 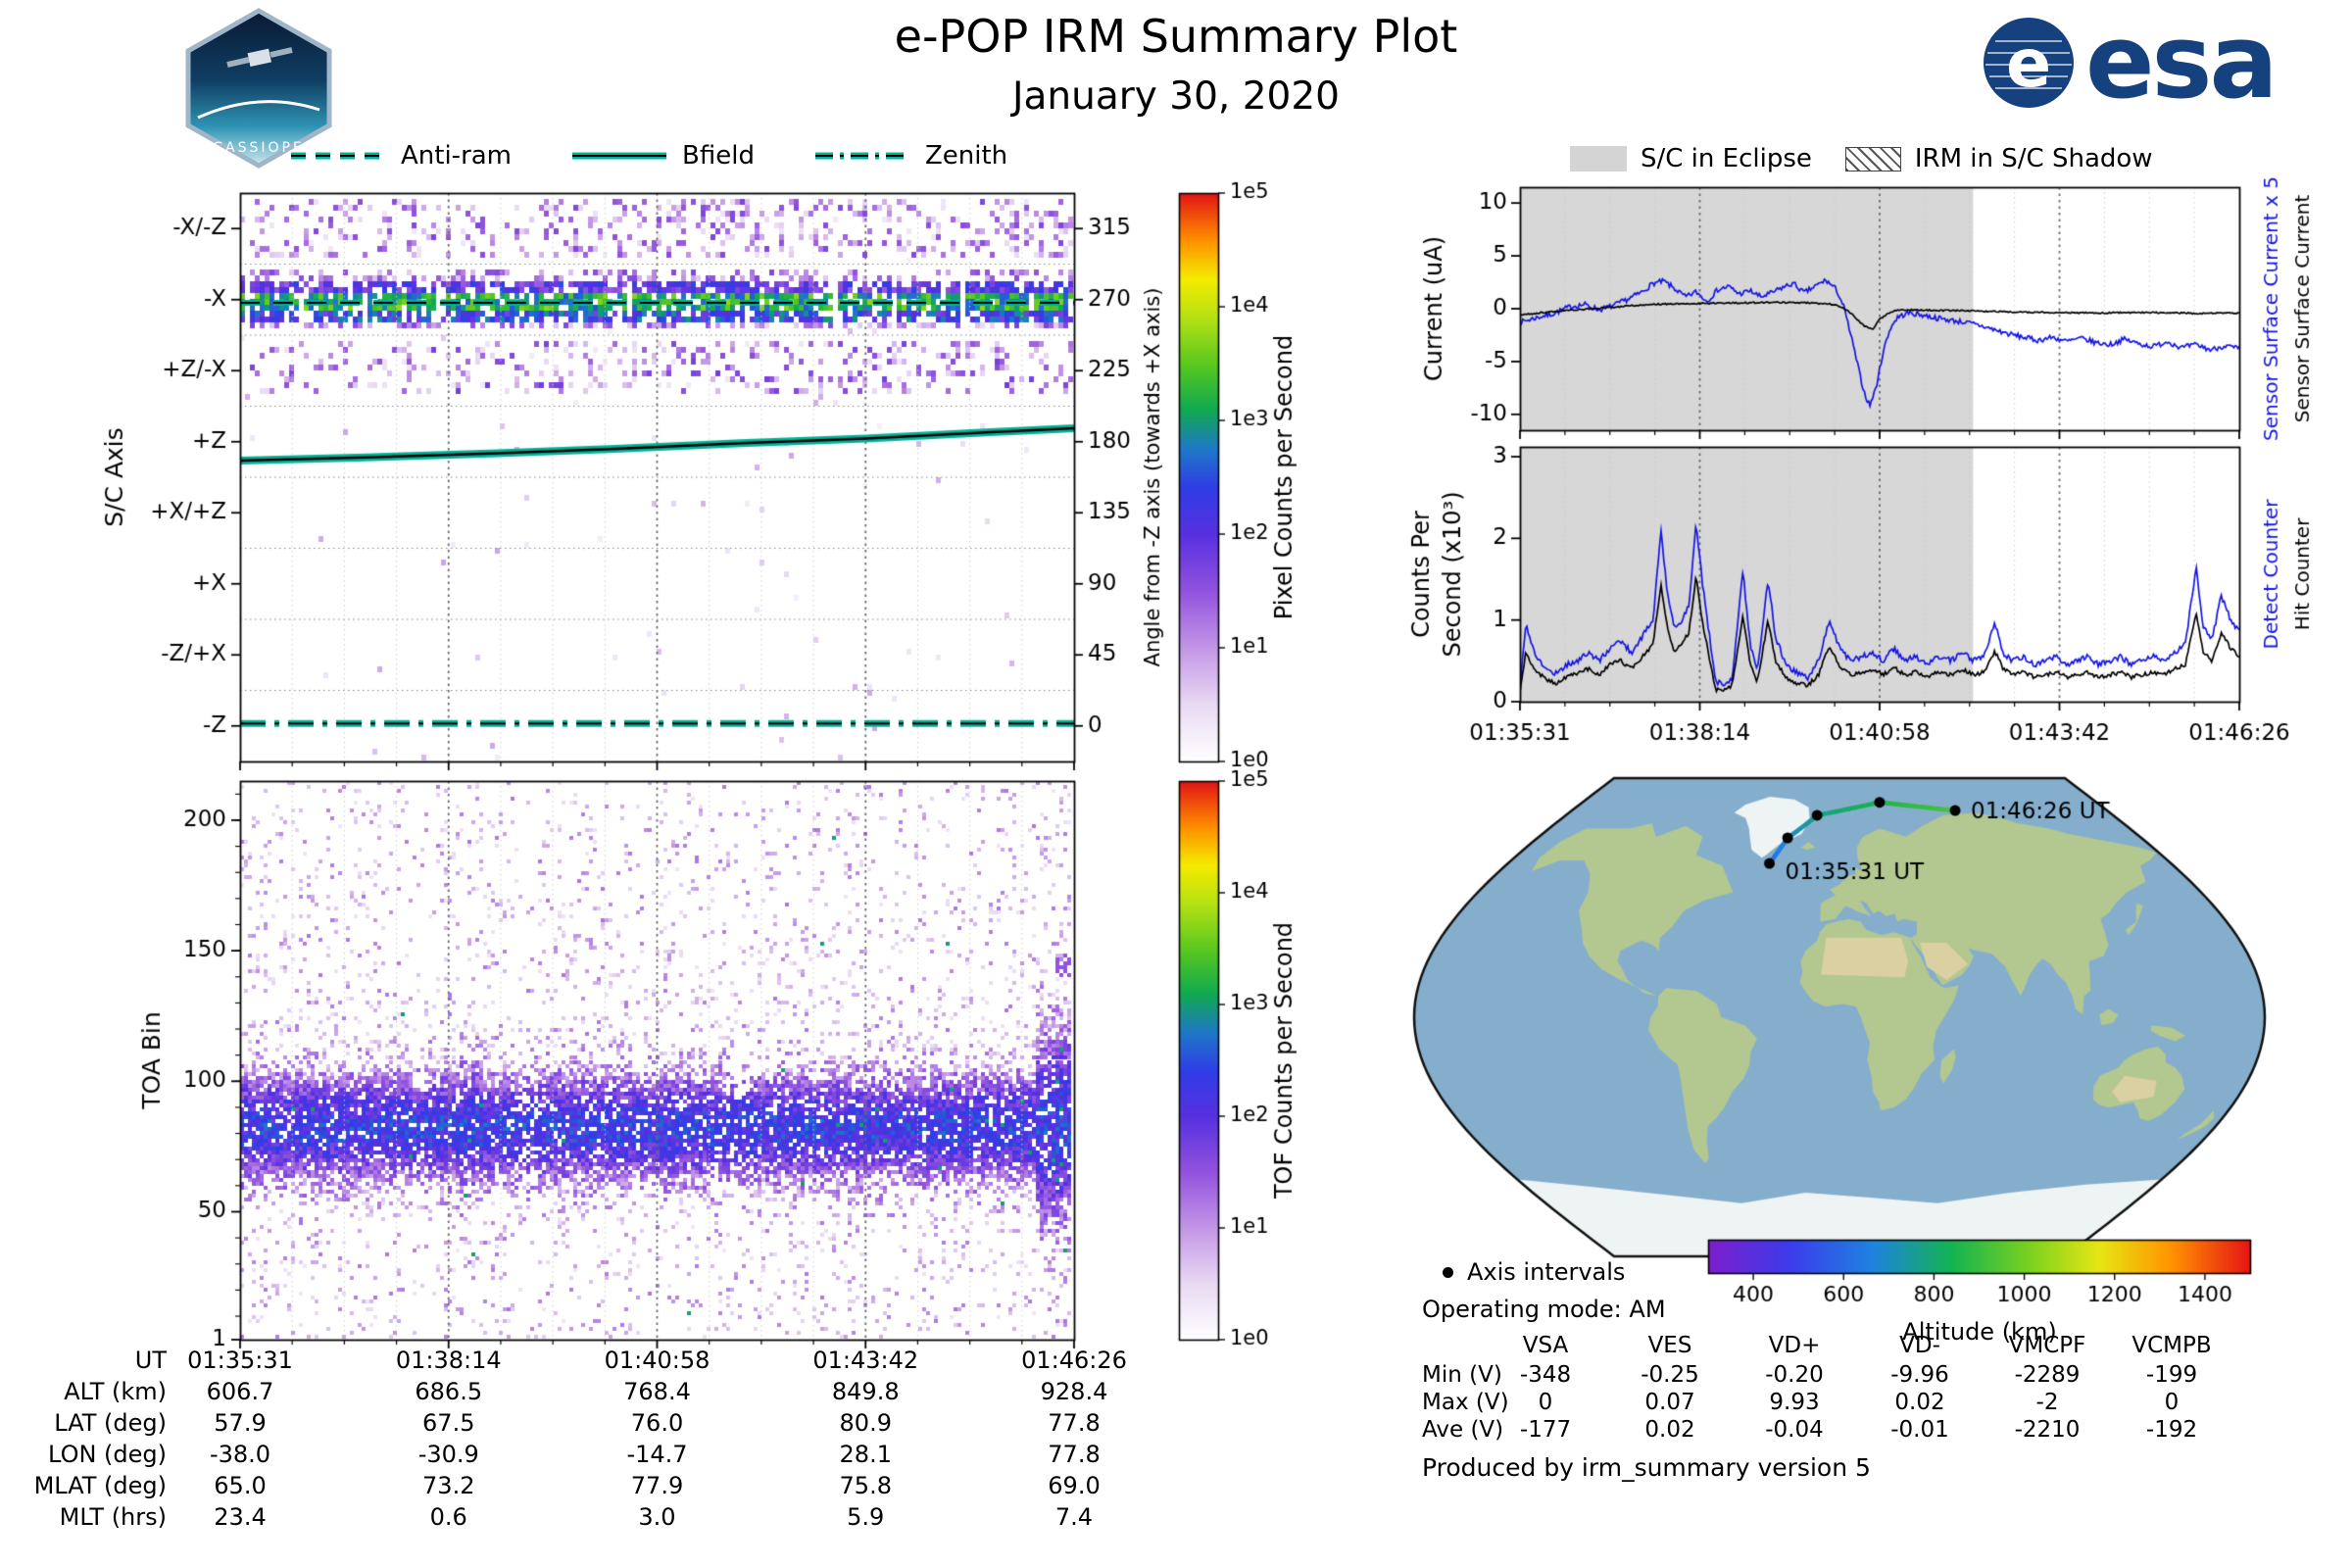 What do you see at coordinates (1074, 1360) in the screenshot?
I see `eph-cell: 01:46:26` at bounding box center [1074, 1360].